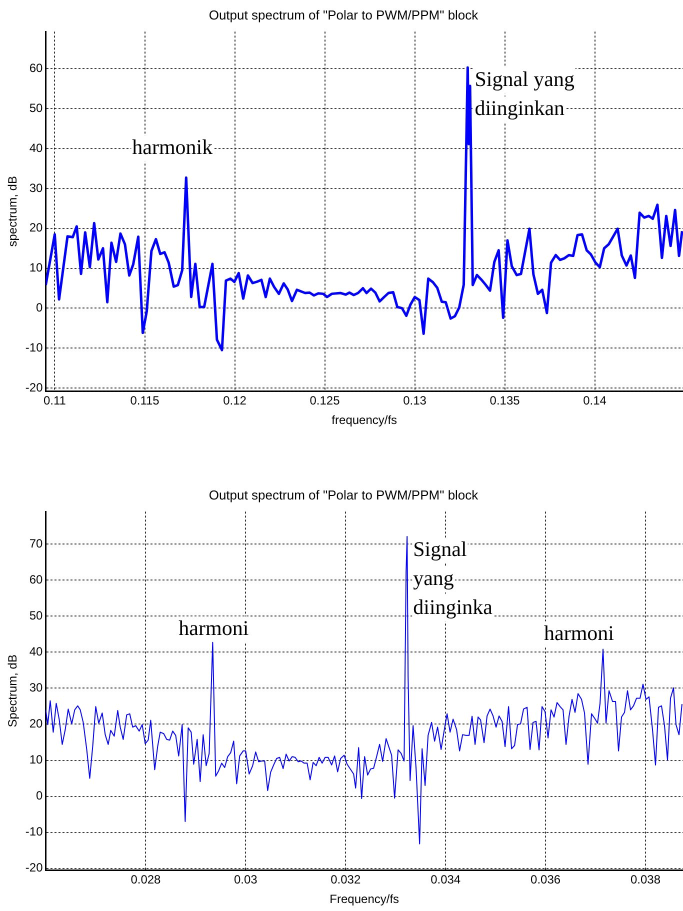 The image size is (683, 911). I want to click on x-tick-label: 0.125, so click(325, 401).